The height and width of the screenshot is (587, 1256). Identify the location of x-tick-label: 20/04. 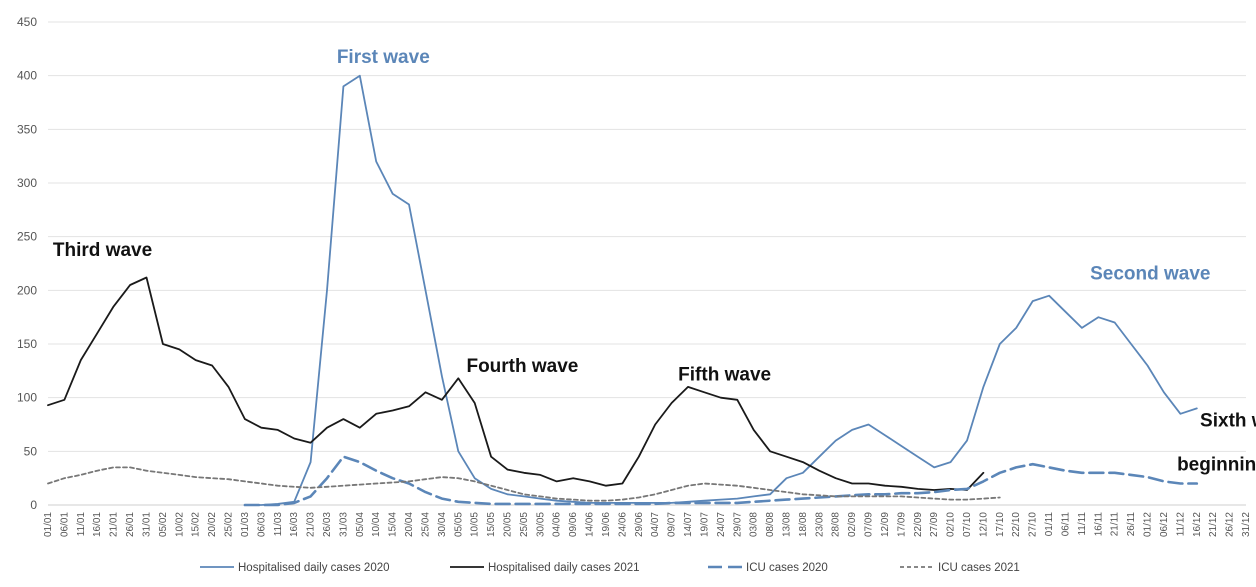
(409, 524).